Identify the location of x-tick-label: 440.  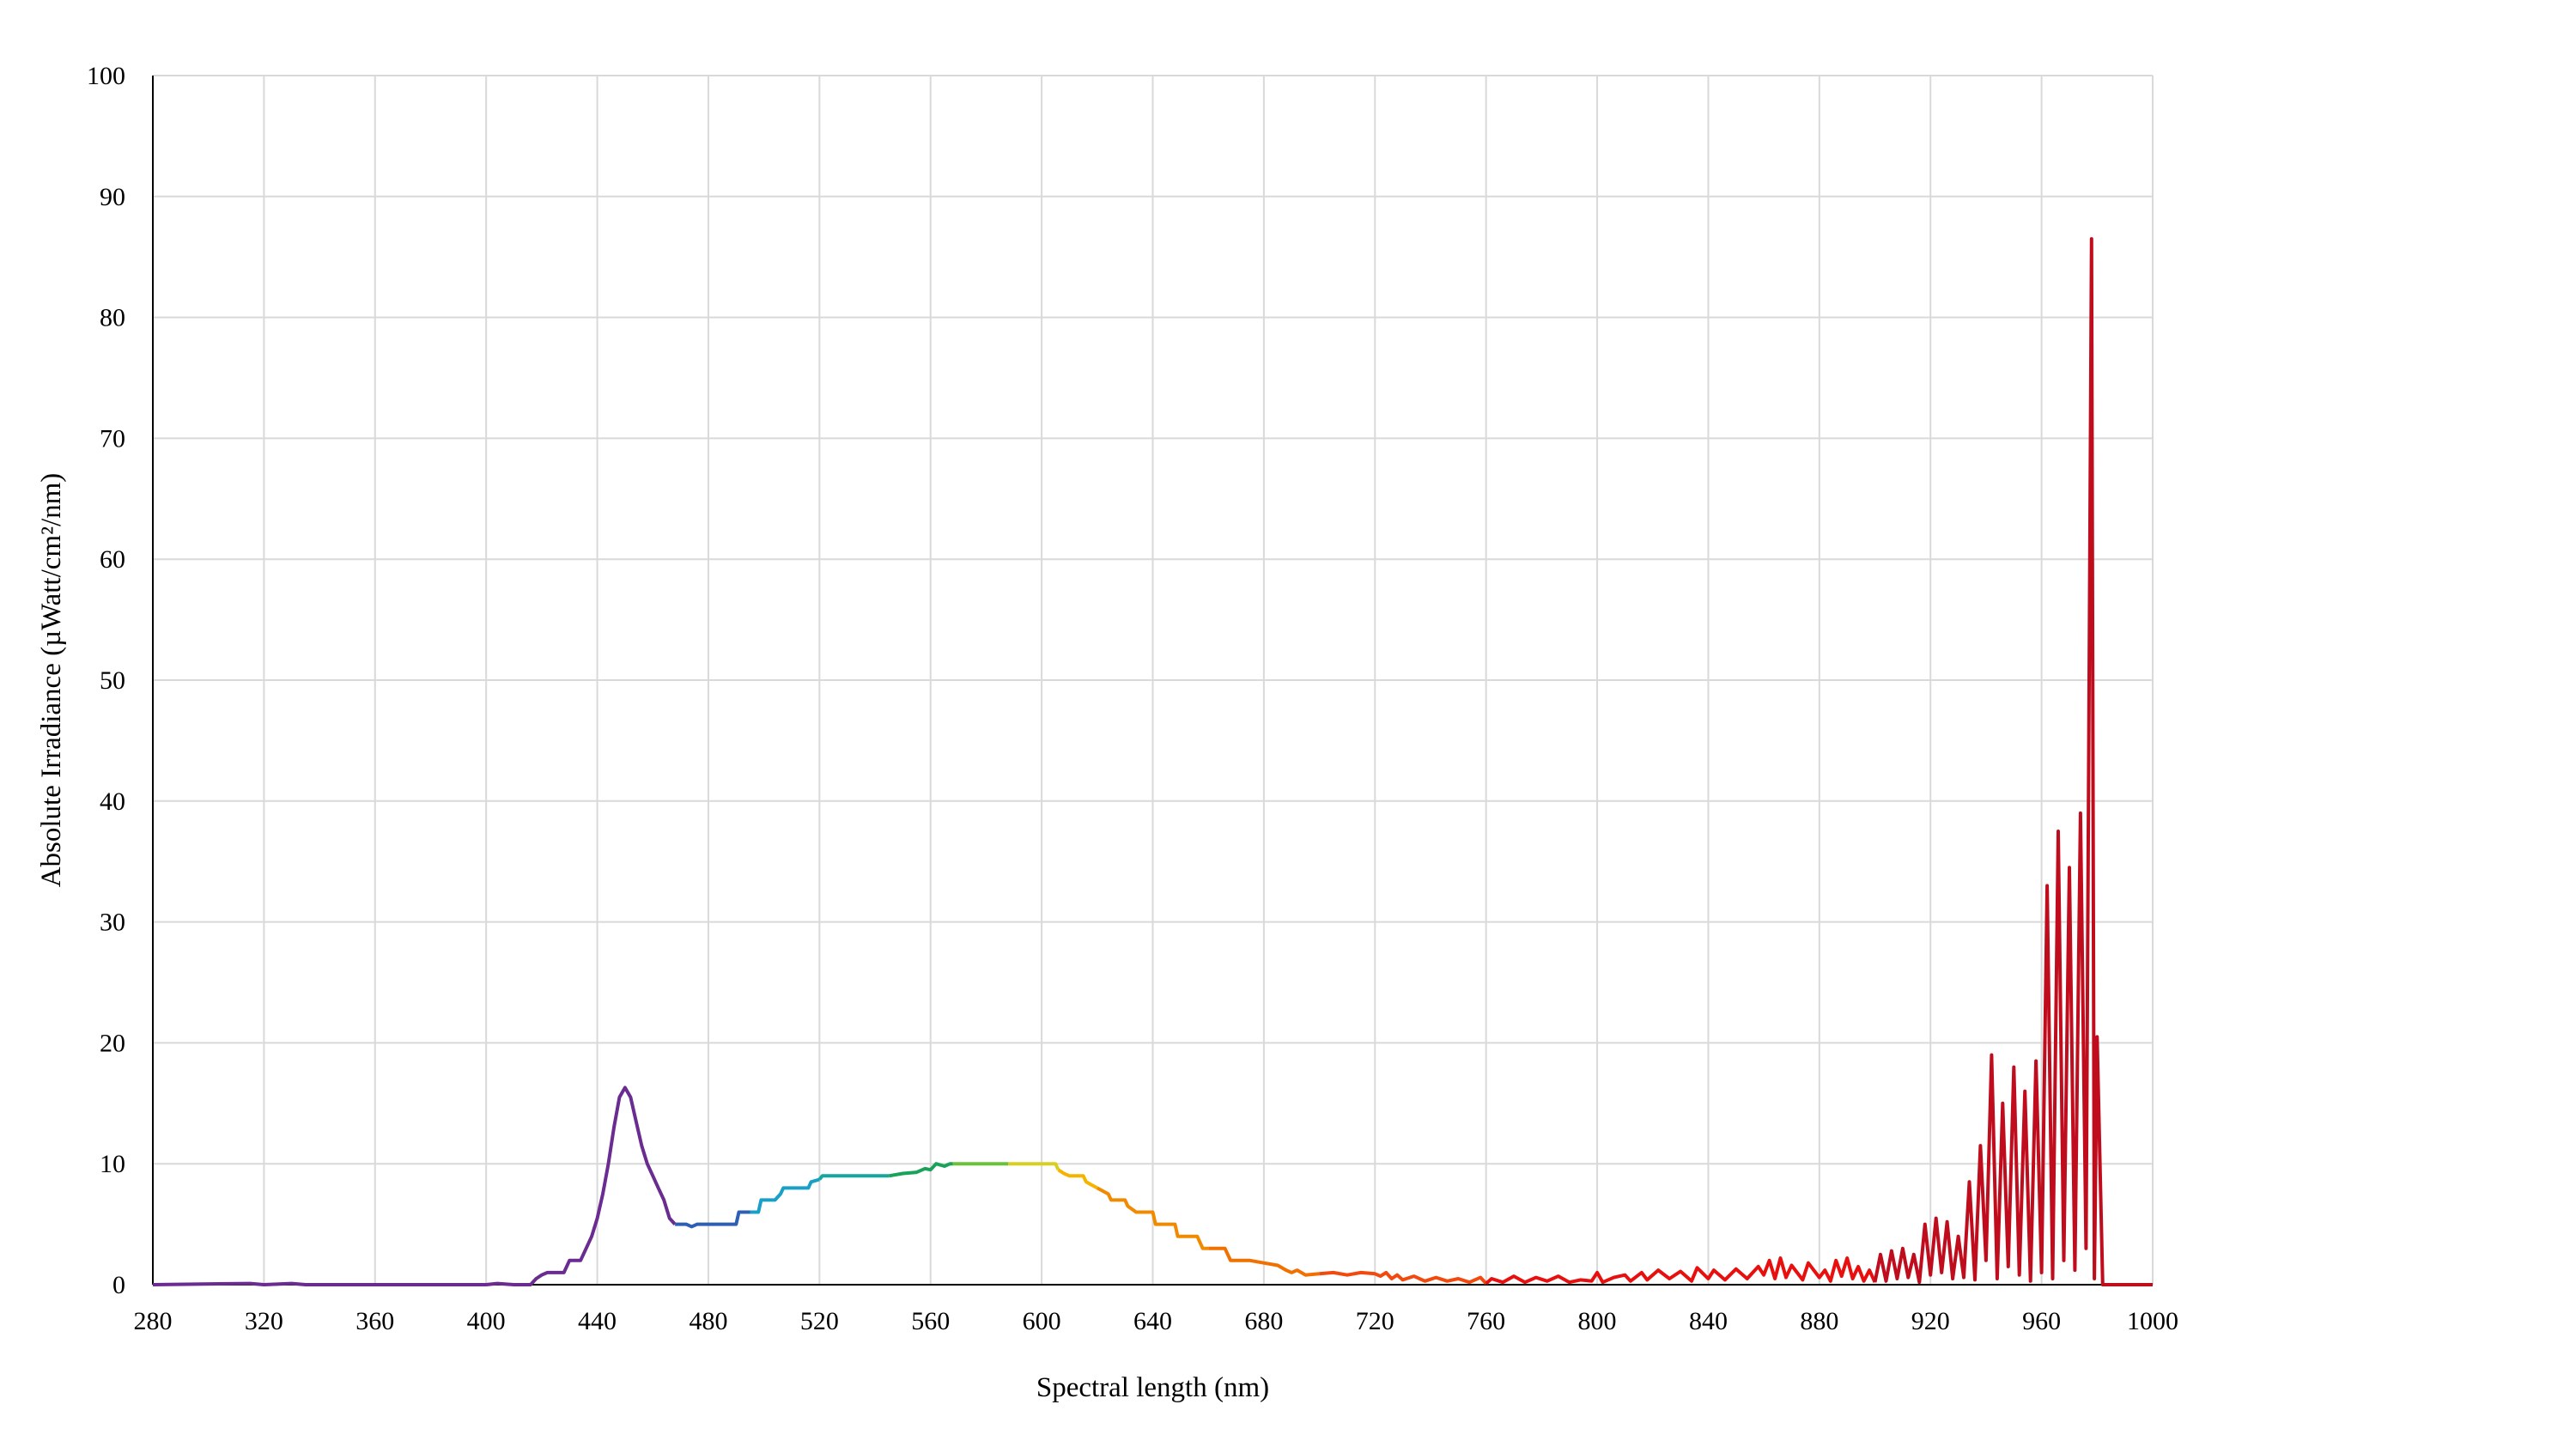
(597, 1321).